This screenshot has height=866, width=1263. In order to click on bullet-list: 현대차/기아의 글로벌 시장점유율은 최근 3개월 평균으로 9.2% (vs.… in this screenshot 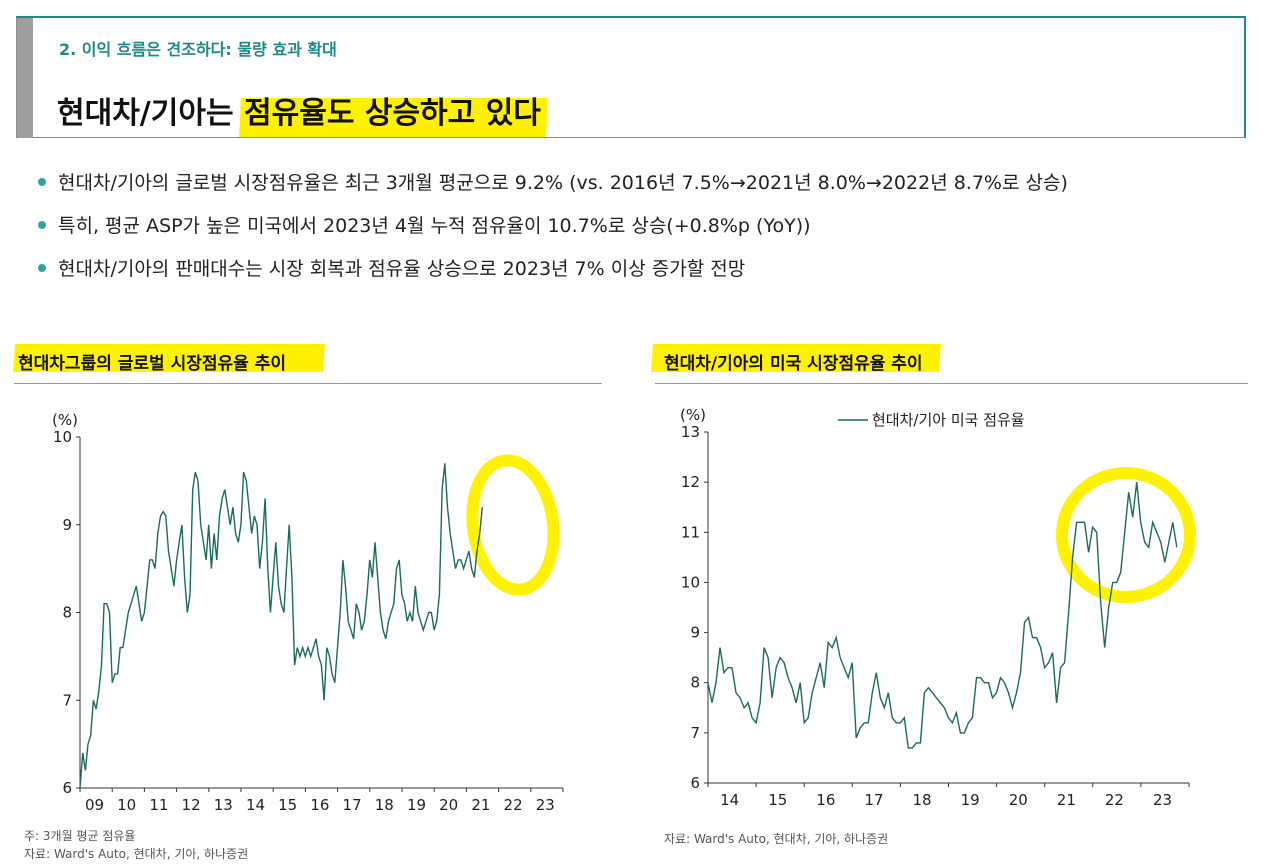, I will do `click(553, 232)`.